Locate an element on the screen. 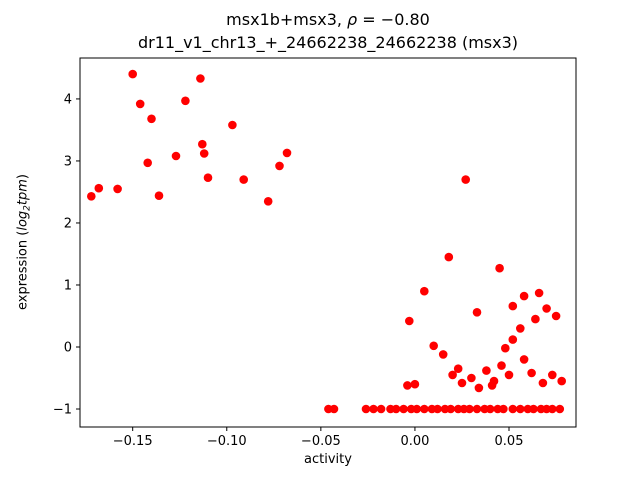 This screenshot has width=640, height=480. y-tick-label: 3 is located at coordinates (68, 161).